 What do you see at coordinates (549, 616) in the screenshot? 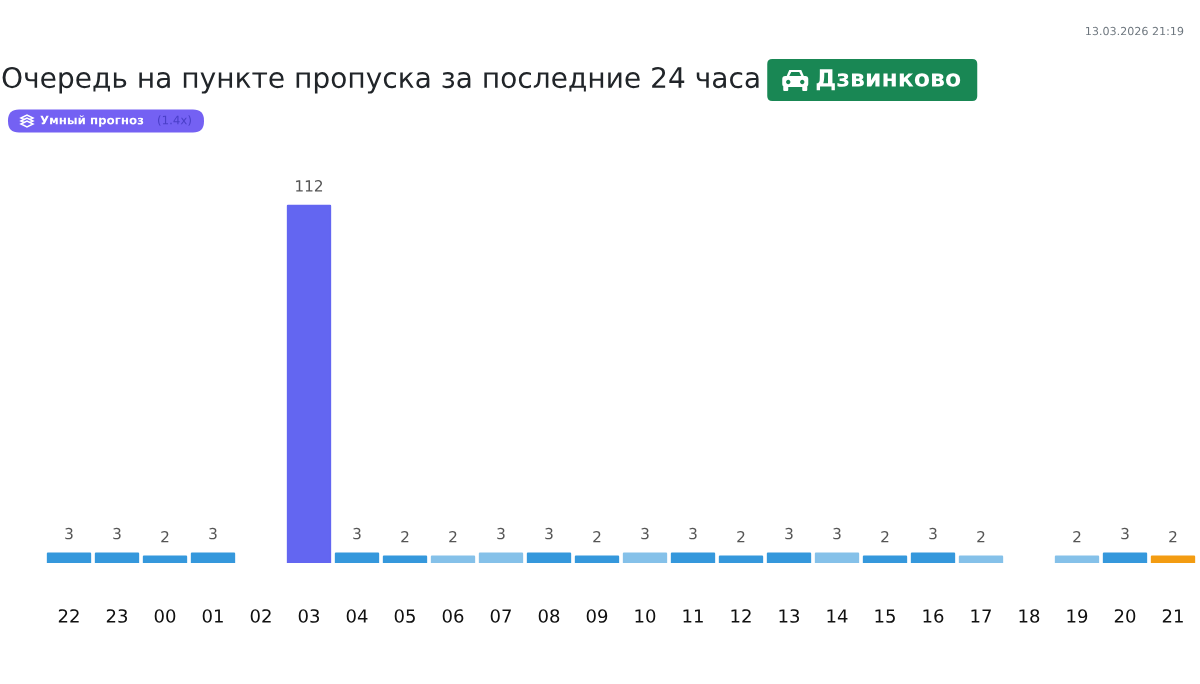
I see `x-tick-label: 08` at bounding box center [549, 616].